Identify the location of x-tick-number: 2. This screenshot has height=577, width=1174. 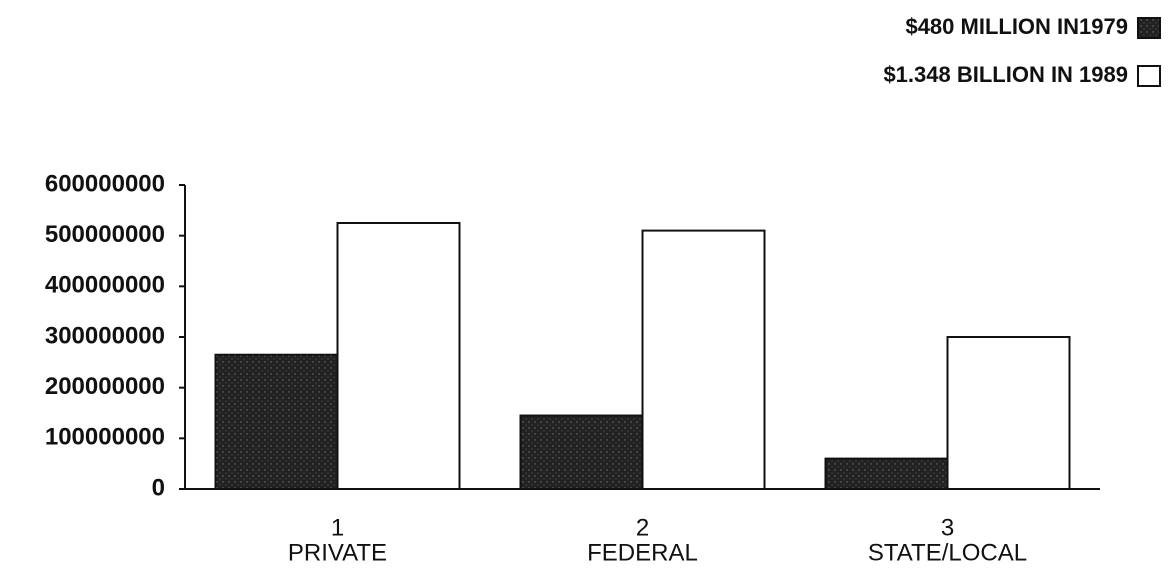
(642, 527).